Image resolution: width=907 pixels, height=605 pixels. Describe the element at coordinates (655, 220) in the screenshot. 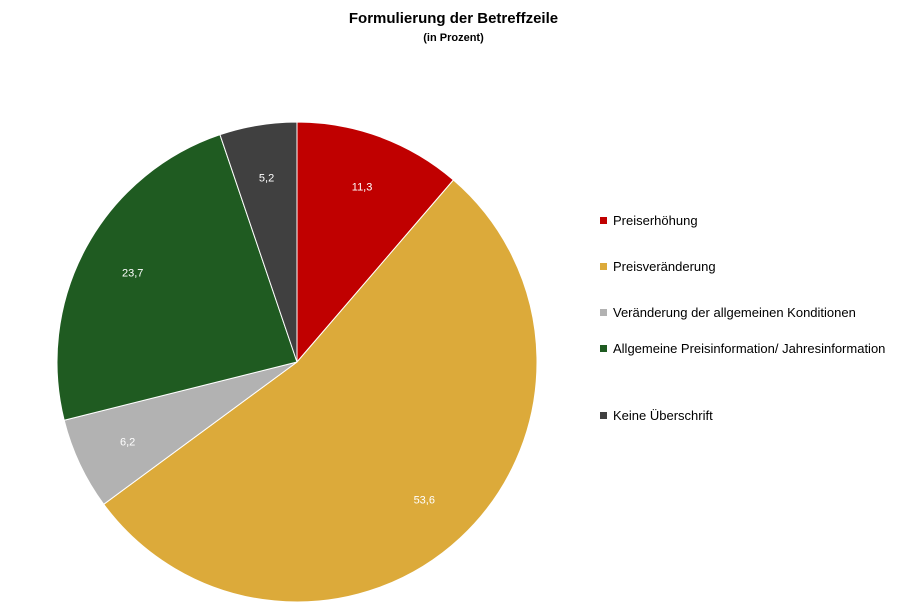

I see `legend-label: Preiserhöhung` at that location.